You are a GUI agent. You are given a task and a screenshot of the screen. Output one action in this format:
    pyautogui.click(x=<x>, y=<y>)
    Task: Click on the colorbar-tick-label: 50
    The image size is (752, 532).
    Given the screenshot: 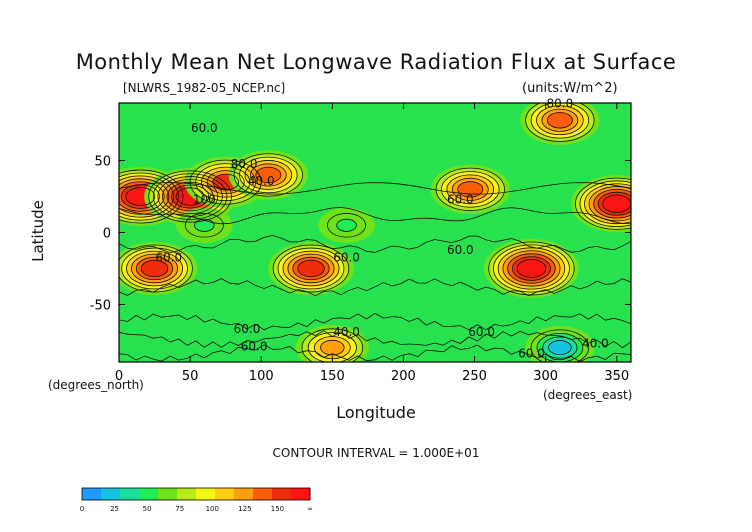 What is the action you would take?
    pyautogui.click(x=147, y=509)
    